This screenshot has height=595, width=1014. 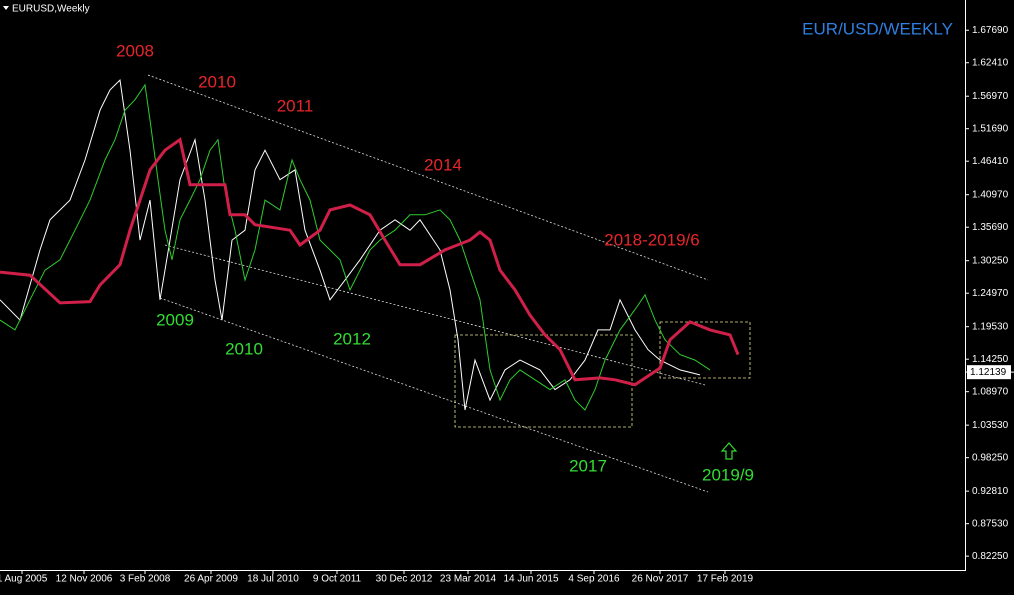 I want to click on annotation: 2018-2019/6, so click(x=651, y=239).